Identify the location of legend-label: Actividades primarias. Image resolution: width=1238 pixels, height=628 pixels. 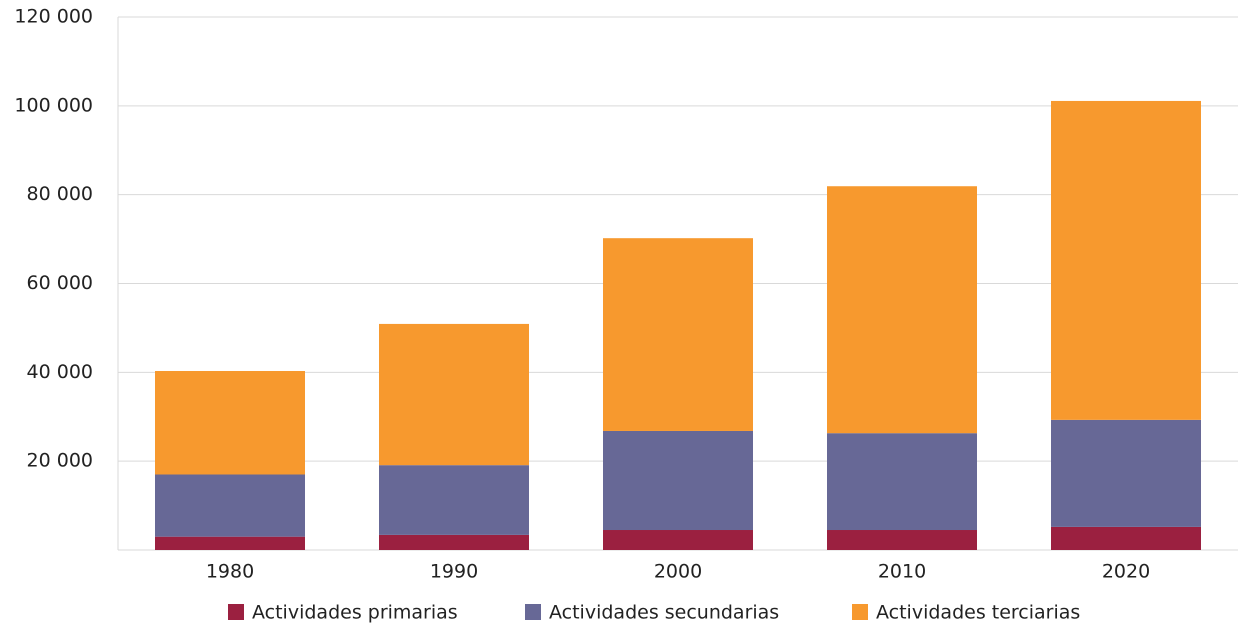
(355, 613).